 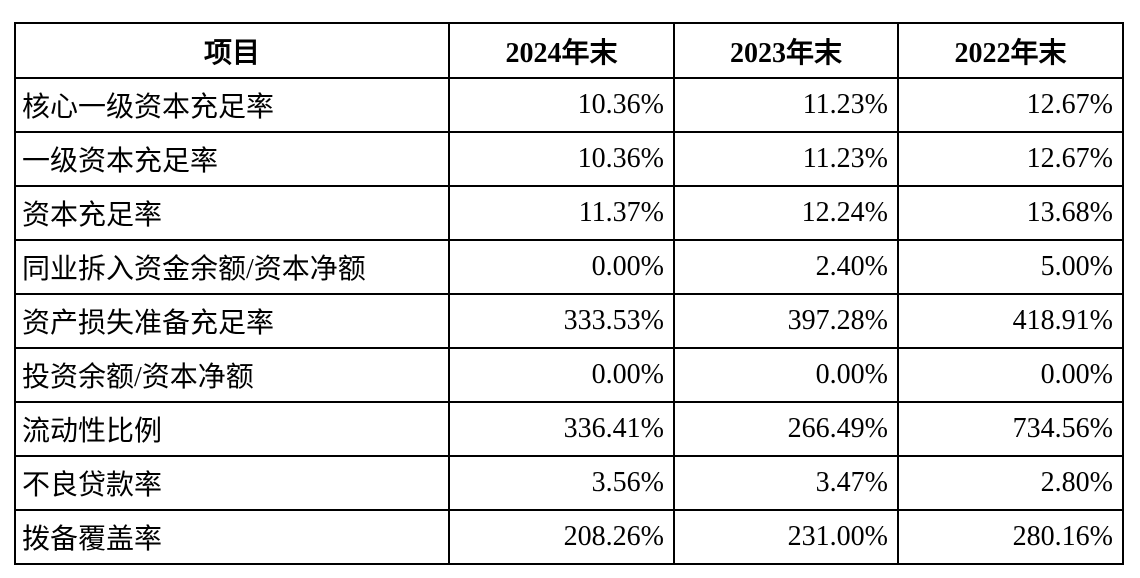 I want to click on row-label: 流动性比例, so click(x=232, y=429).